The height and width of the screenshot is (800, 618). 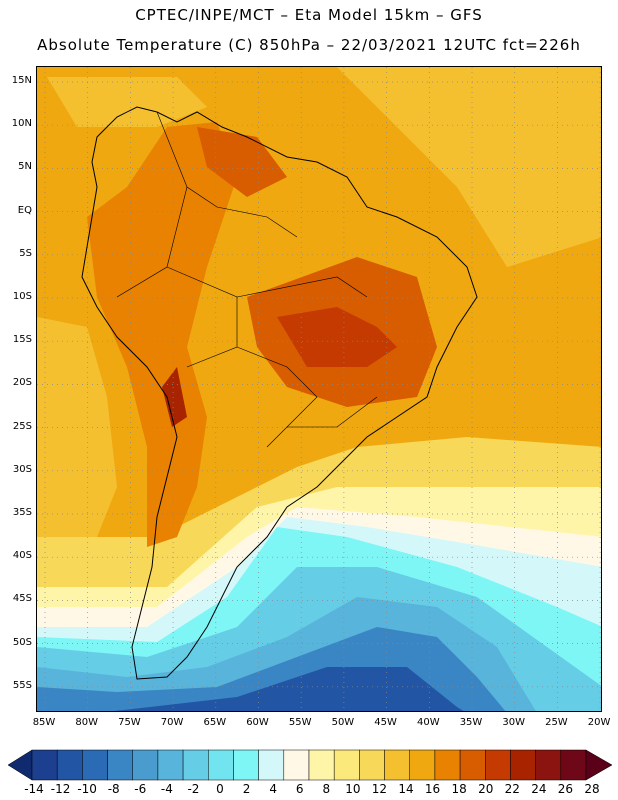 What do you see at coordinates (87, 789) in the screenshot?
I see `colorbar-label: -10` at bounding box center [87, 789].